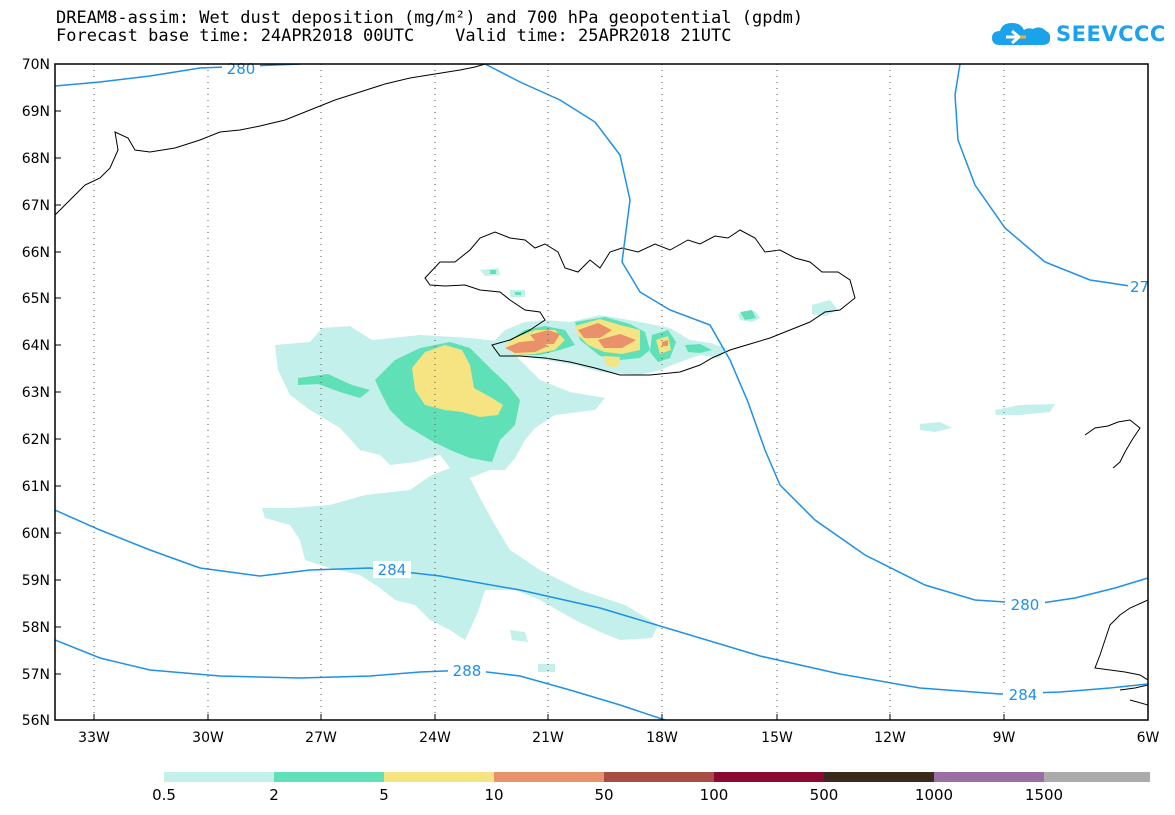 Image resolution: width=1175 pixels, height=815 pixels. What do you see at coordinates (493, 795) in the screenshot?
I see `legend-tick: 10` at bounding box center [493, 795].